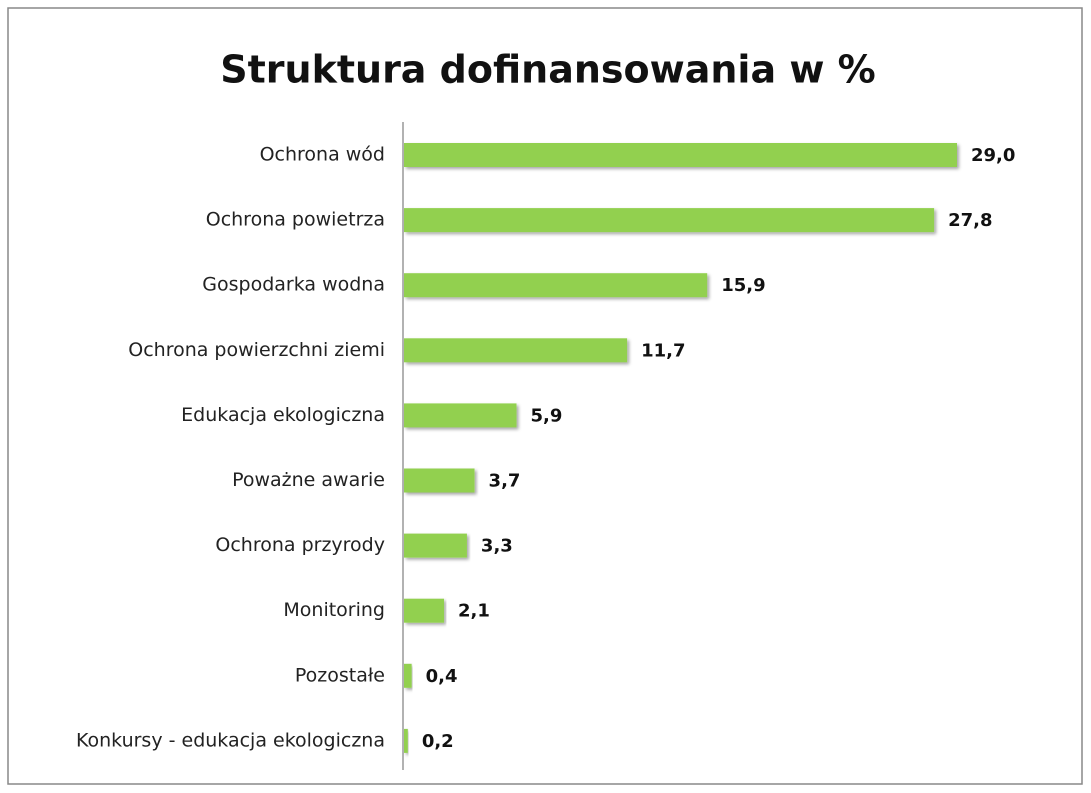 Image resolution: width=1091 pixels, height=793 pixels. Describe the element at coordinates (293, 285) in the screenshot. I see `category-label: Gospodarka wodna` at that location.